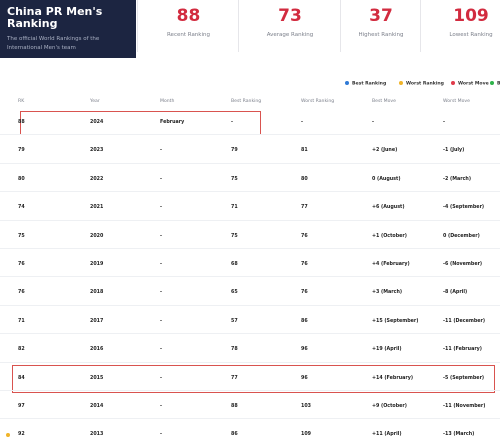 This screenshot has width=500, height=440. Describe the element at coordinates (304, 151) in the screenshot. I see `table-cell: 81` at that location.